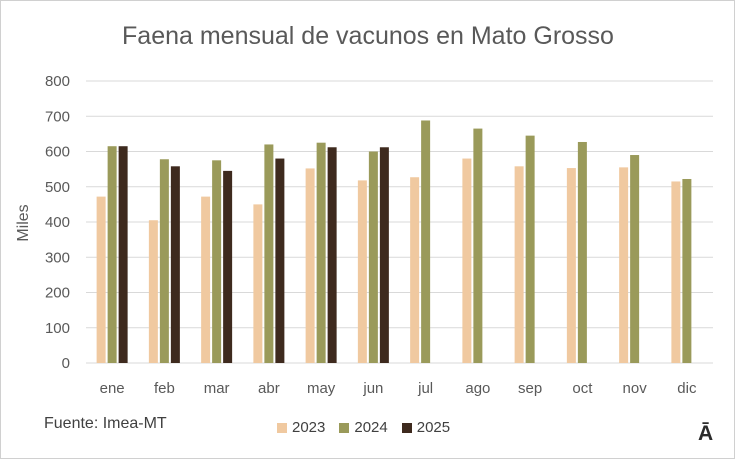  I want to click on x-tick-label-jul: jul, so click(425, 388).